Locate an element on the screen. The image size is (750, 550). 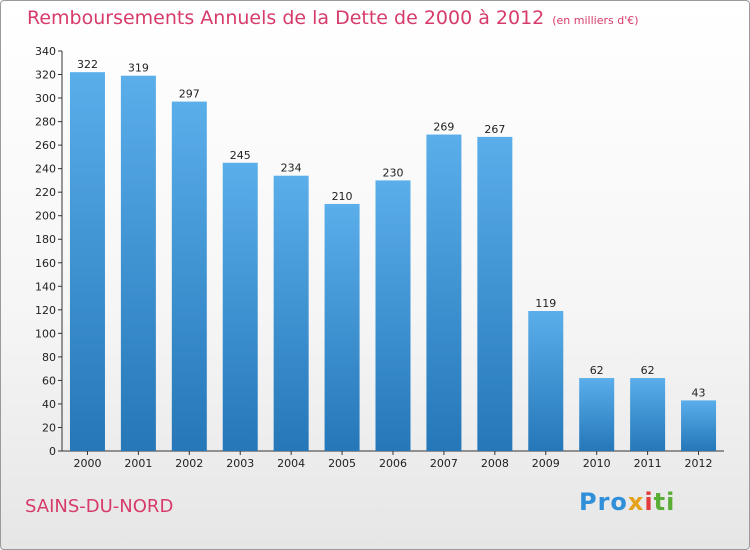
x-tick-label: 2008 is located at coordinates (495, 463).